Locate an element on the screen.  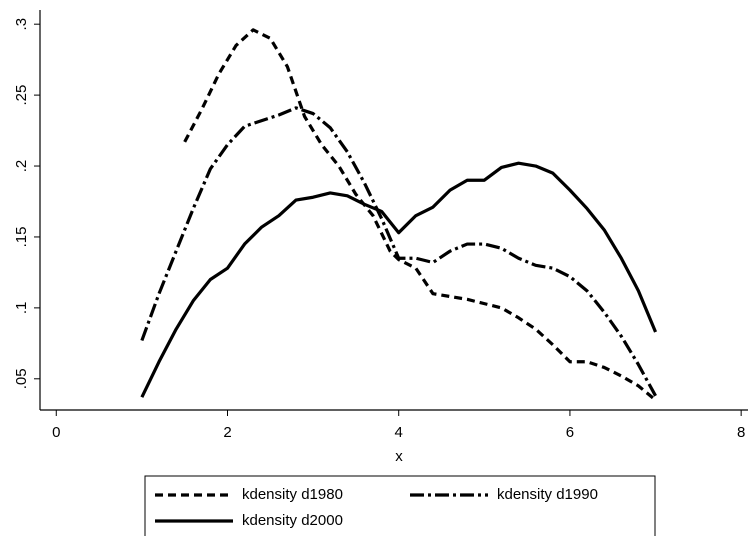
x-axis-label: x is located at coordinates (399, 456).